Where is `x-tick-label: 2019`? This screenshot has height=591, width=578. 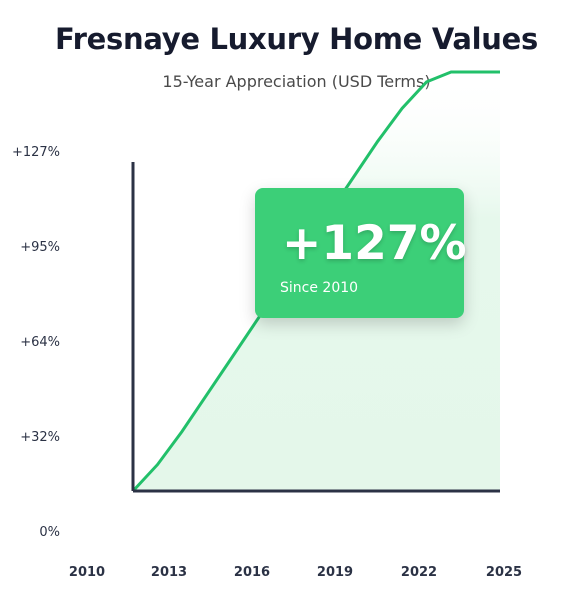 x-tick-label: 2019 is located at coordinates (335, 572).